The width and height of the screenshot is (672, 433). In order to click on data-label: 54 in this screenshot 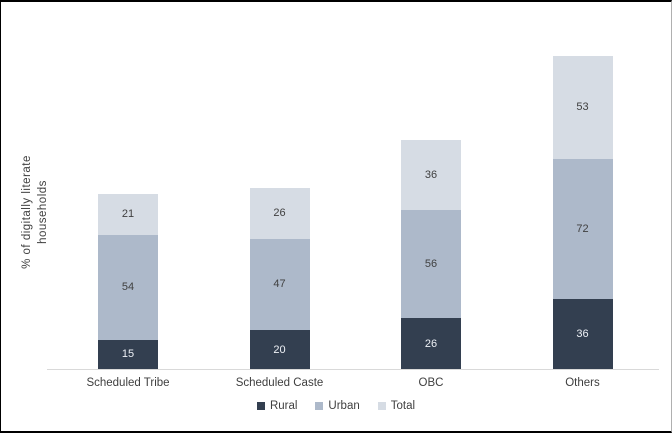, I will do `click(128, 287)`.